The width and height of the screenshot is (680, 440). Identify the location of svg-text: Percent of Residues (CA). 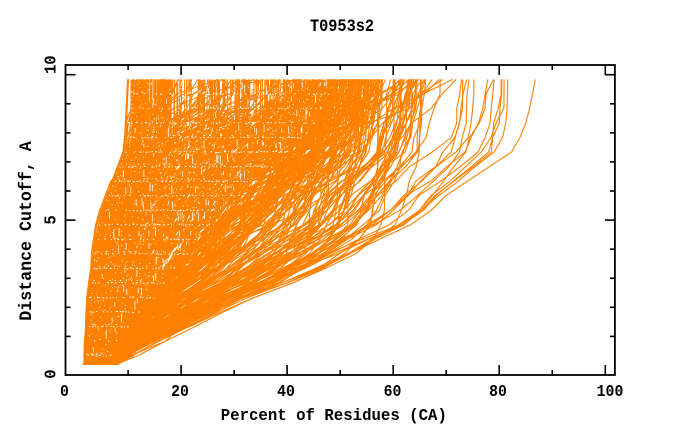
(334, 416).